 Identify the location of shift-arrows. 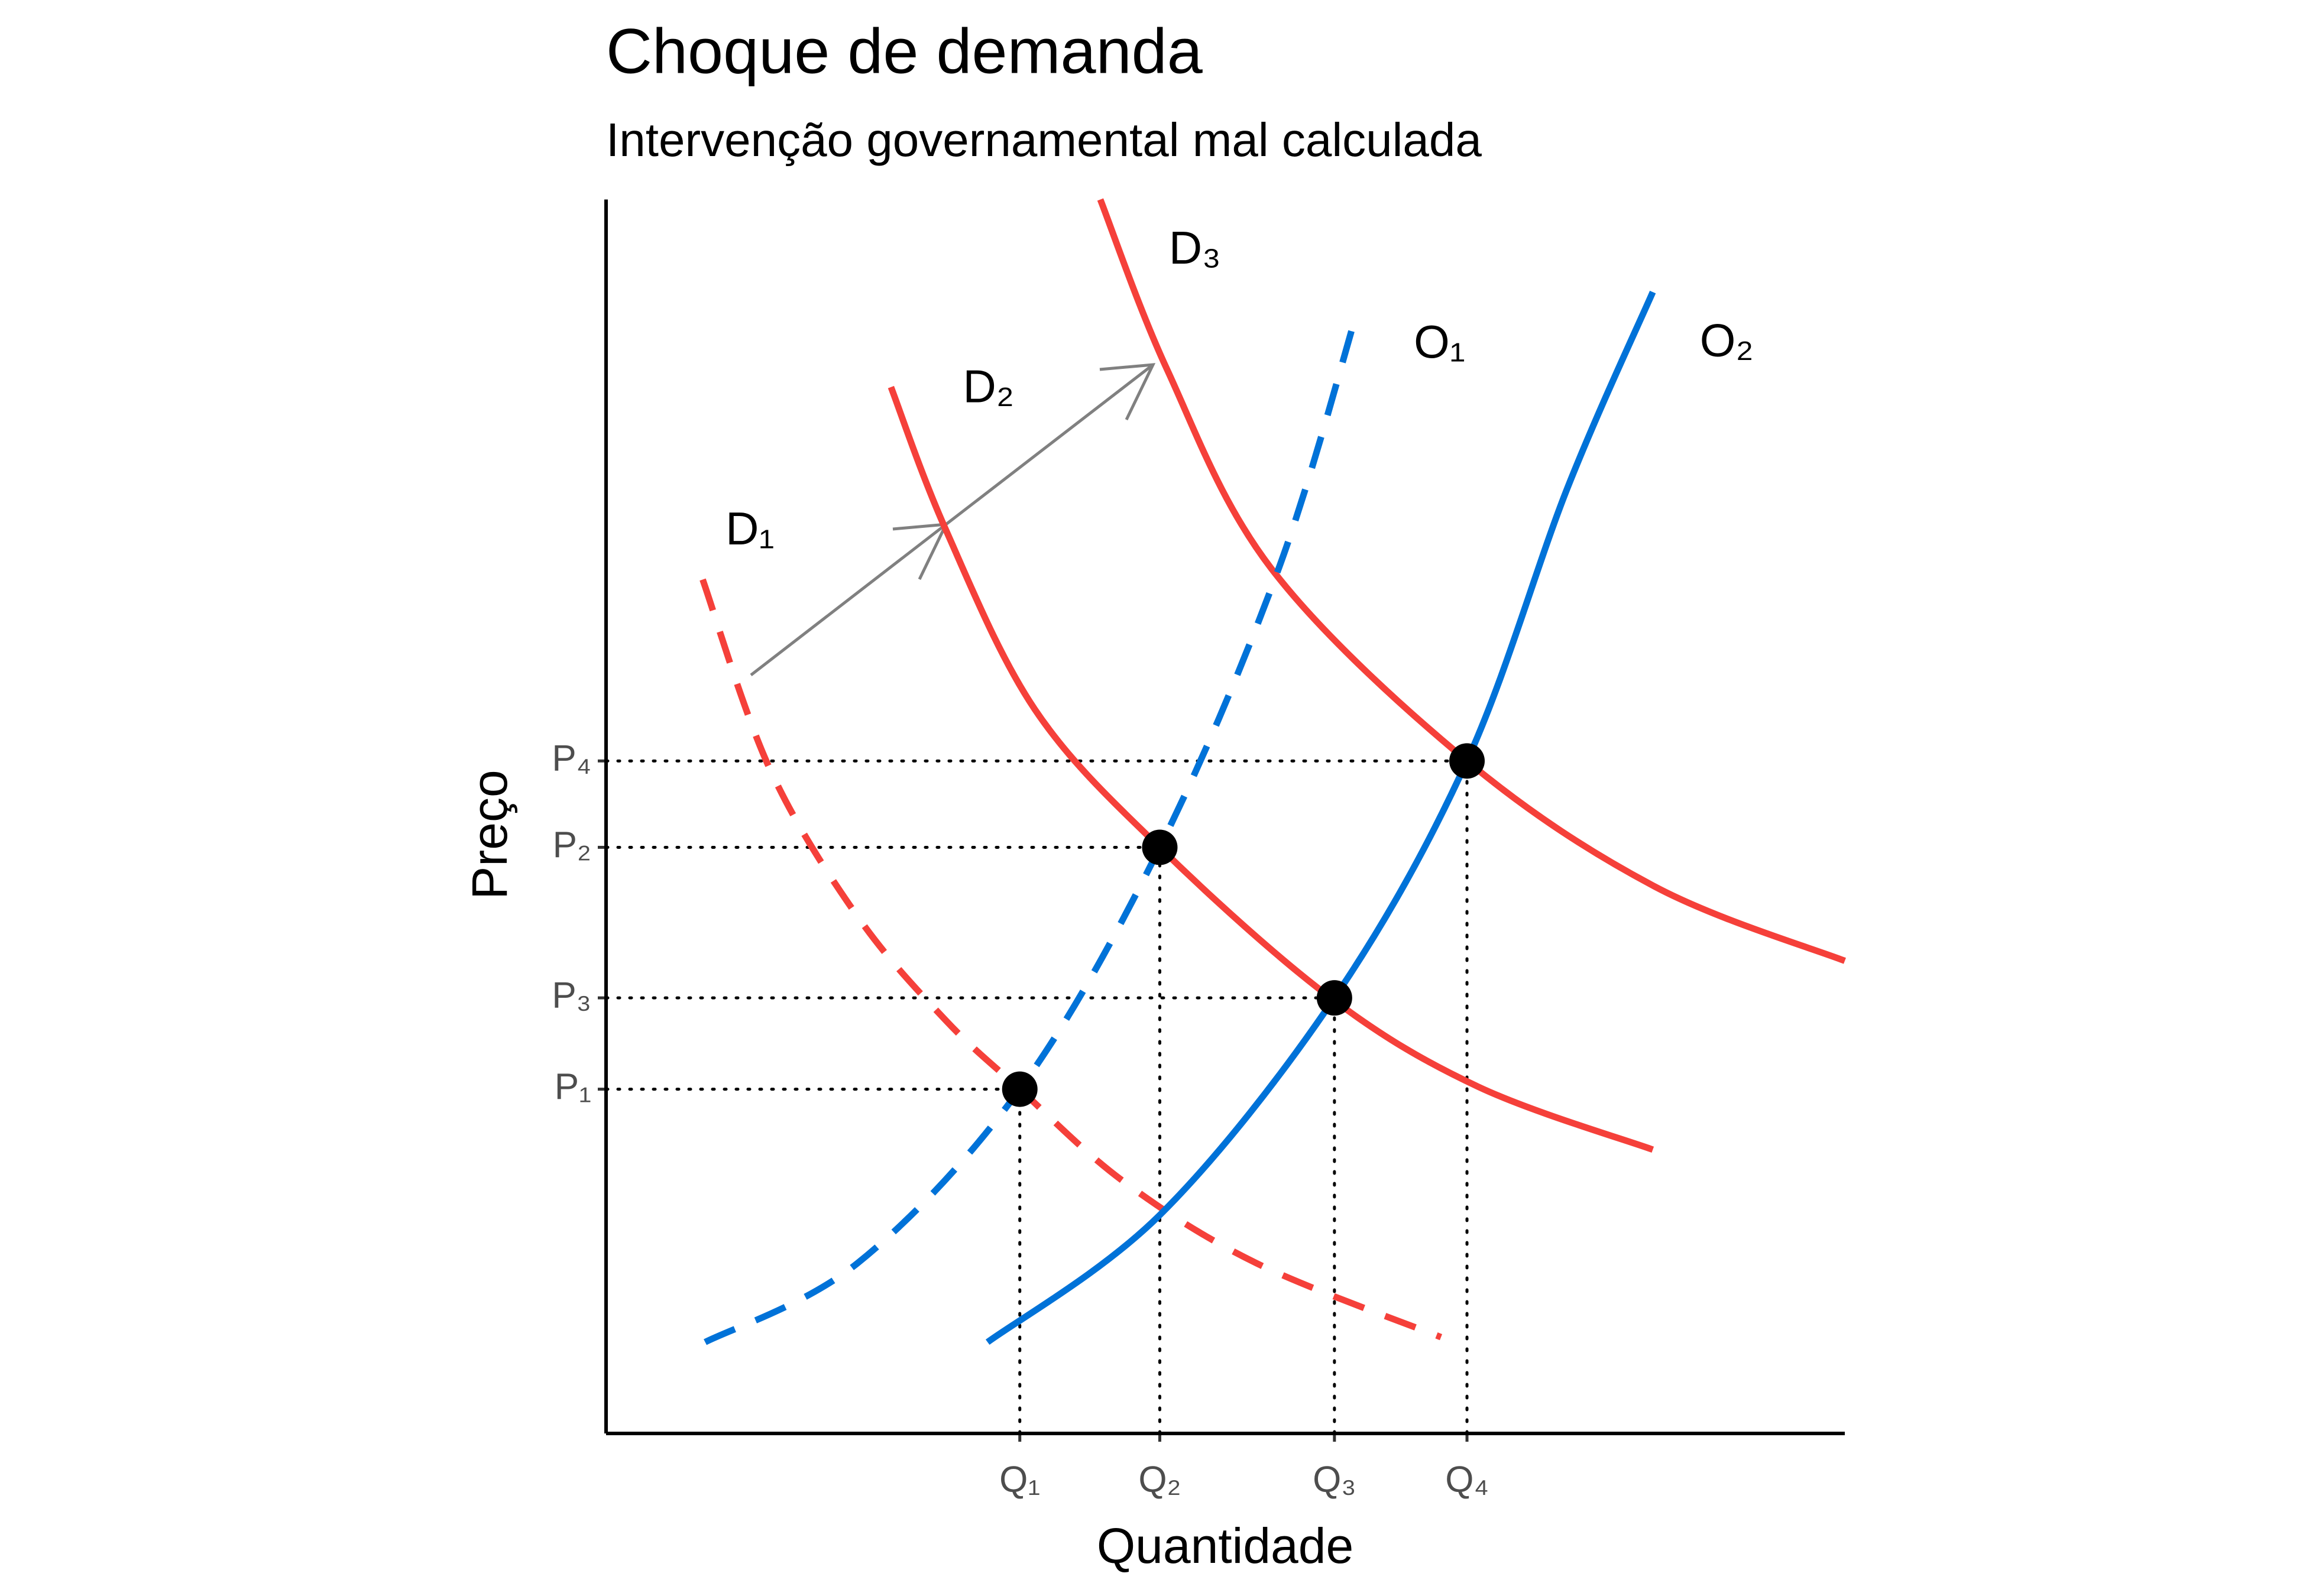
(953, 519).